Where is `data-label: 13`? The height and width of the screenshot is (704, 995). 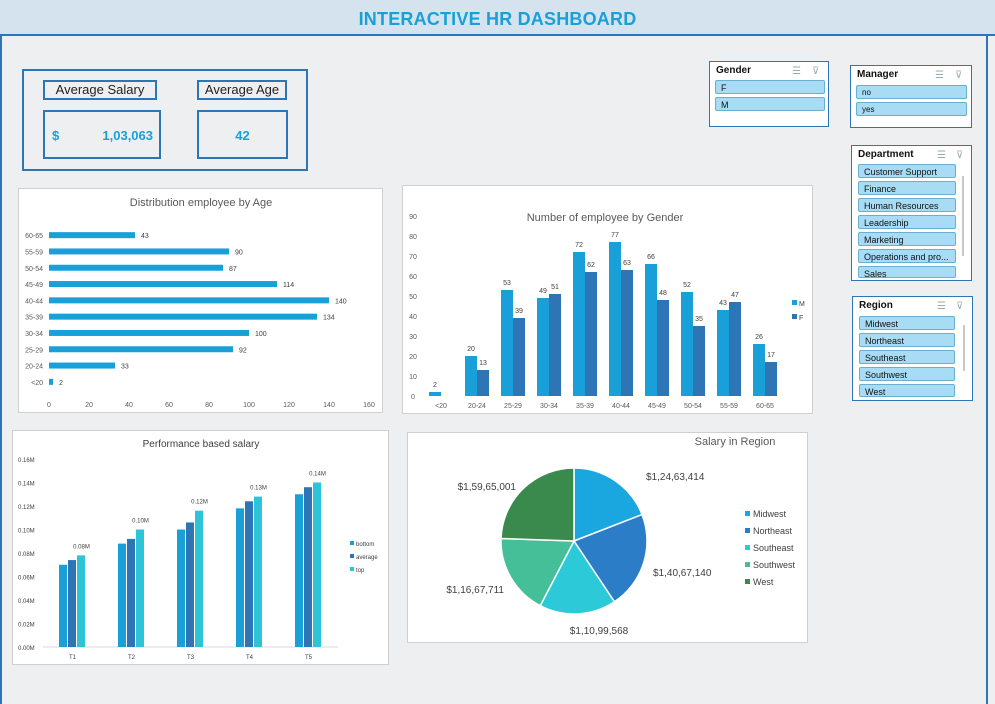 data-label: 13 is located at coordinates (483, 363).